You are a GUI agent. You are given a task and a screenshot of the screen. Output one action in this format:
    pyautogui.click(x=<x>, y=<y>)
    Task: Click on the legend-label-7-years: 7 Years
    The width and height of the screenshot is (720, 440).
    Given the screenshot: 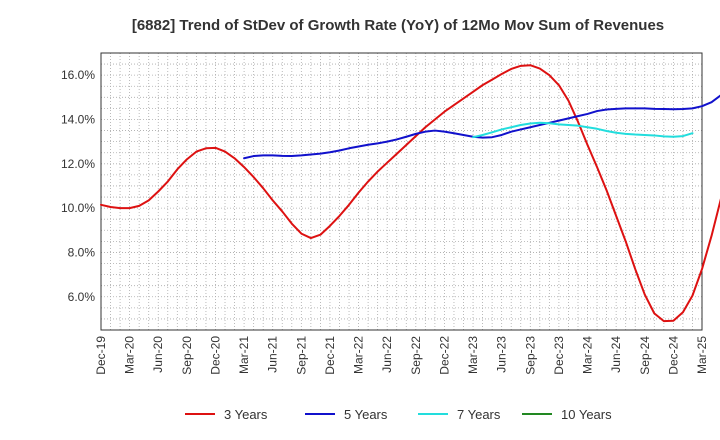 What is the action you would take?
    pyautogui.click(x=479, y=414)
    